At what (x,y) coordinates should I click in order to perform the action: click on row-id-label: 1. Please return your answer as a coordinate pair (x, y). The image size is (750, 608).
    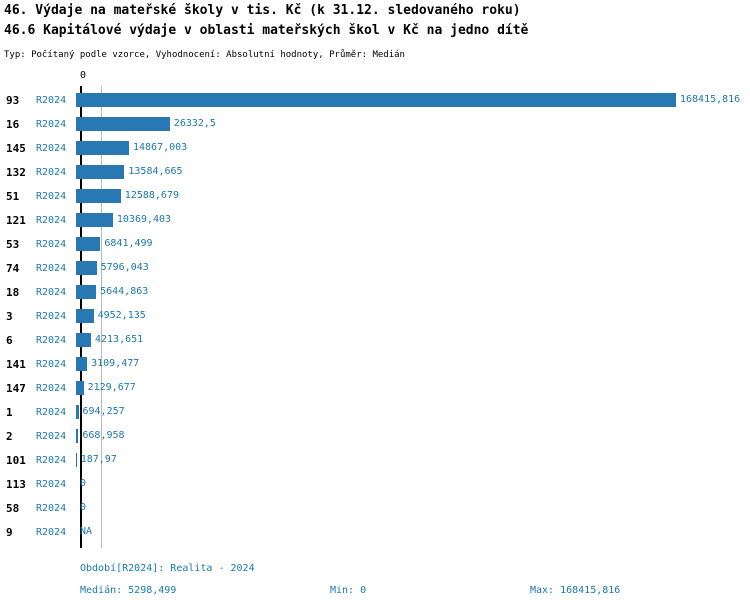
    Looking at the image, I should click on (9, 412).